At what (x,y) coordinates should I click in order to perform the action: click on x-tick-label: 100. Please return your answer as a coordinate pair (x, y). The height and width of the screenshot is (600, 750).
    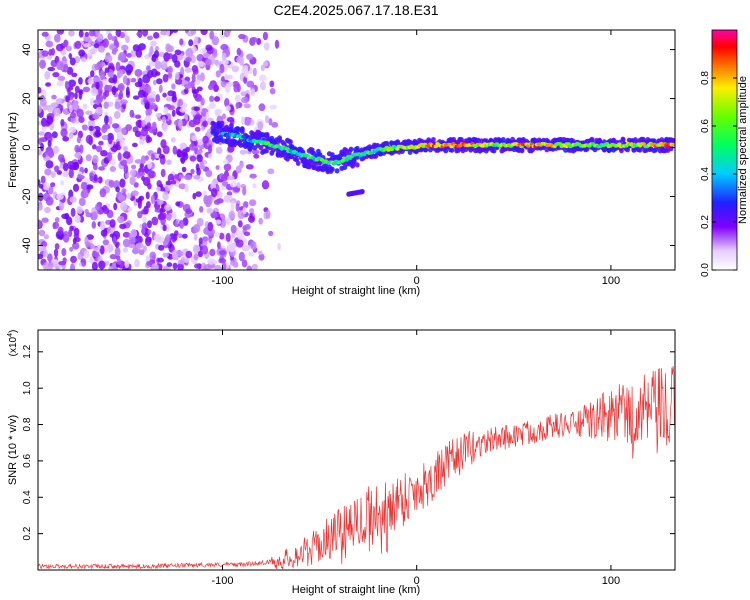
    Looking at the image, I should click on (611, 281).